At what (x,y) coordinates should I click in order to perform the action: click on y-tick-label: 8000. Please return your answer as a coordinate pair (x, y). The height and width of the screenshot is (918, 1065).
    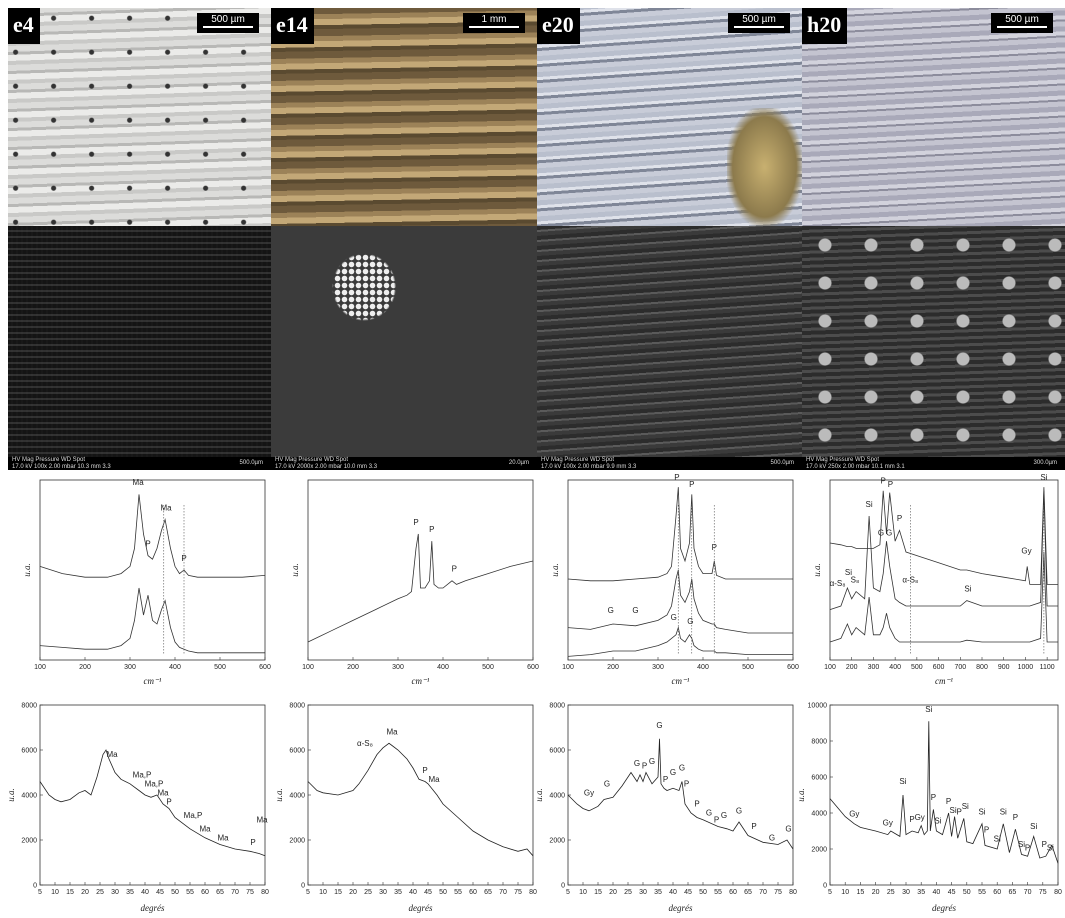
    Looking at the image, I should click on (819, 742).